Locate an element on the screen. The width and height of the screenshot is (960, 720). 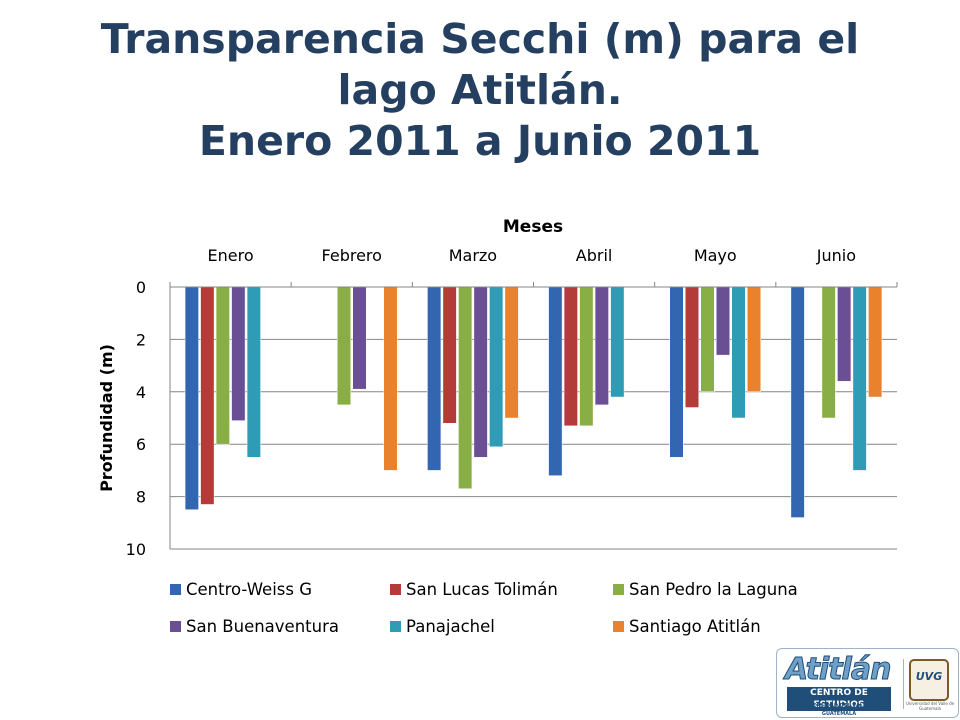
title-line-2: lago Atitlán. is located at coordinates (480, 90).